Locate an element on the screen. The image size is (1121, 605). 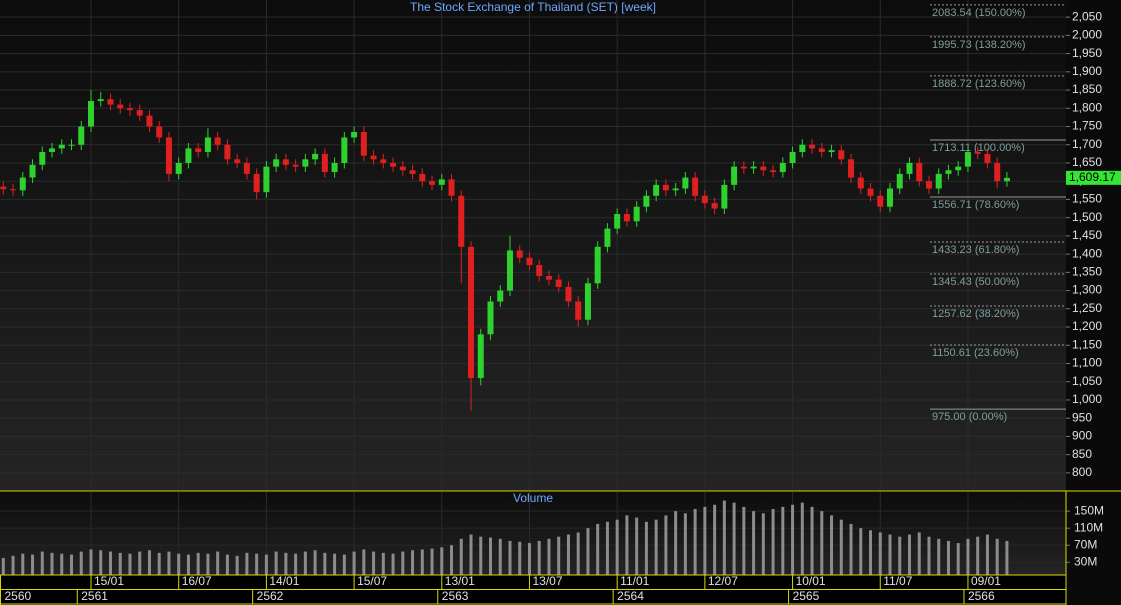
y-tick-label: 1,950 is located at coordinates (1087, 53).